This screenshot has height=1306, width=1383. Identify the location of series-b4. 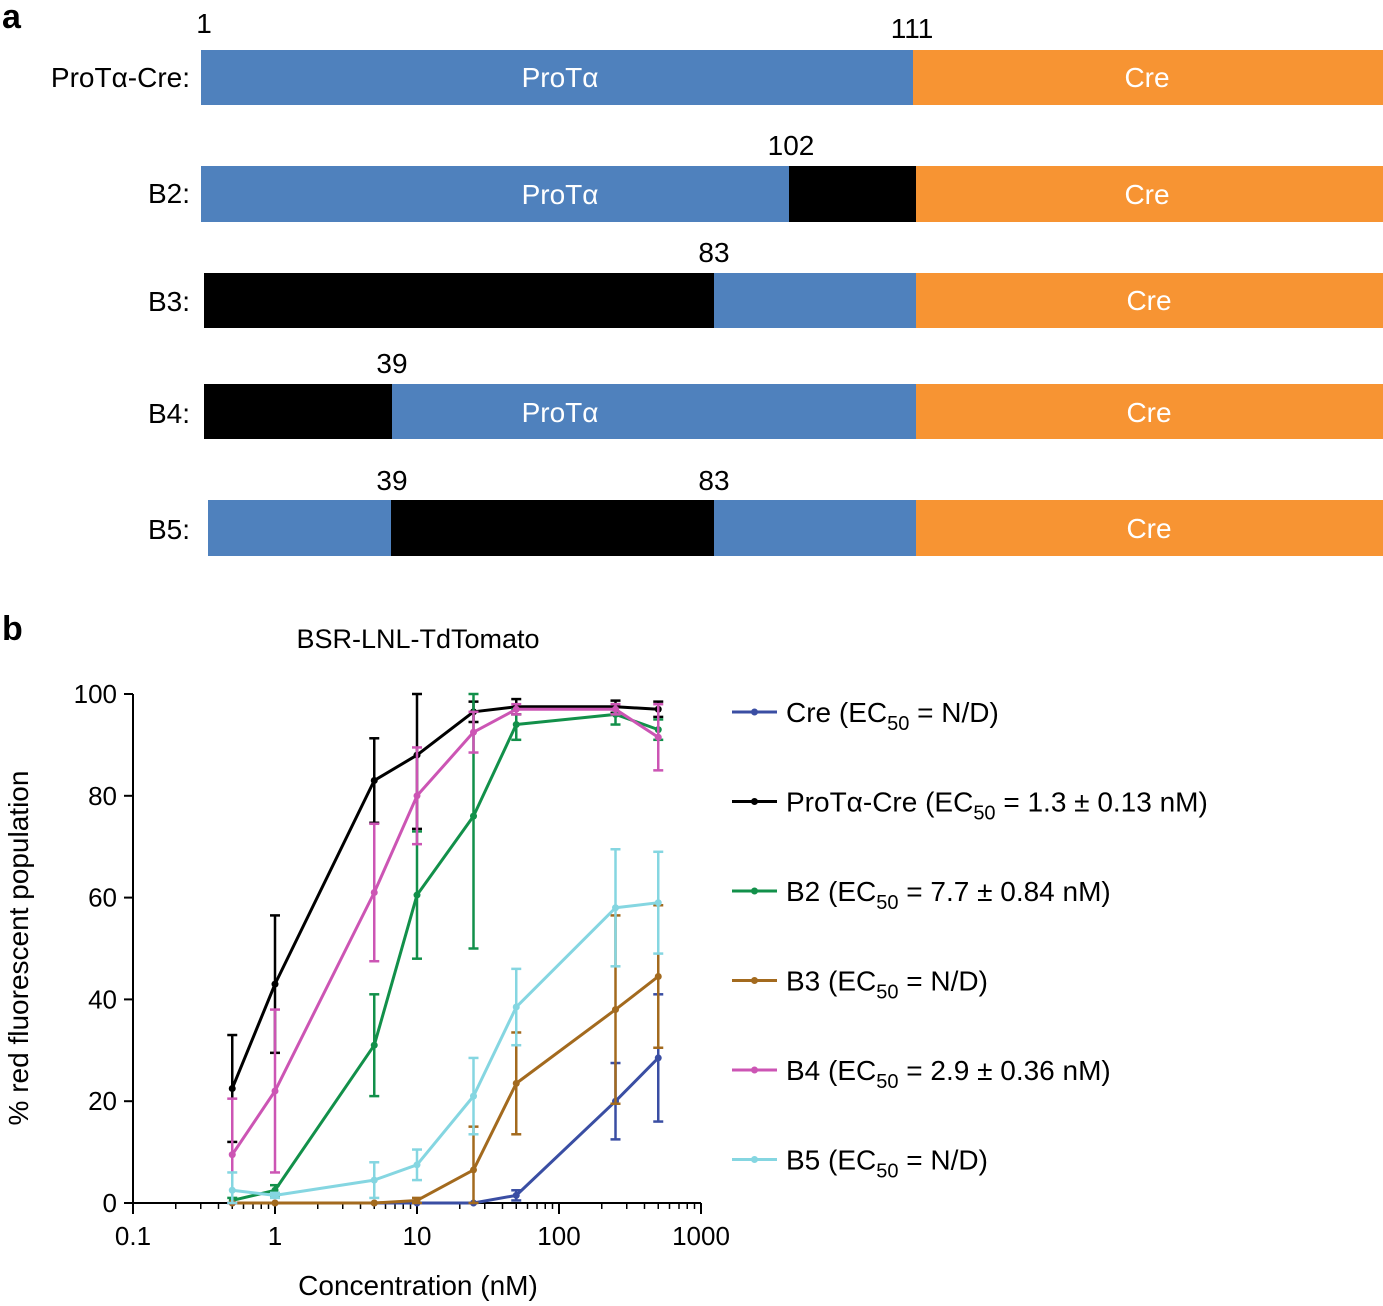
(445, 953).